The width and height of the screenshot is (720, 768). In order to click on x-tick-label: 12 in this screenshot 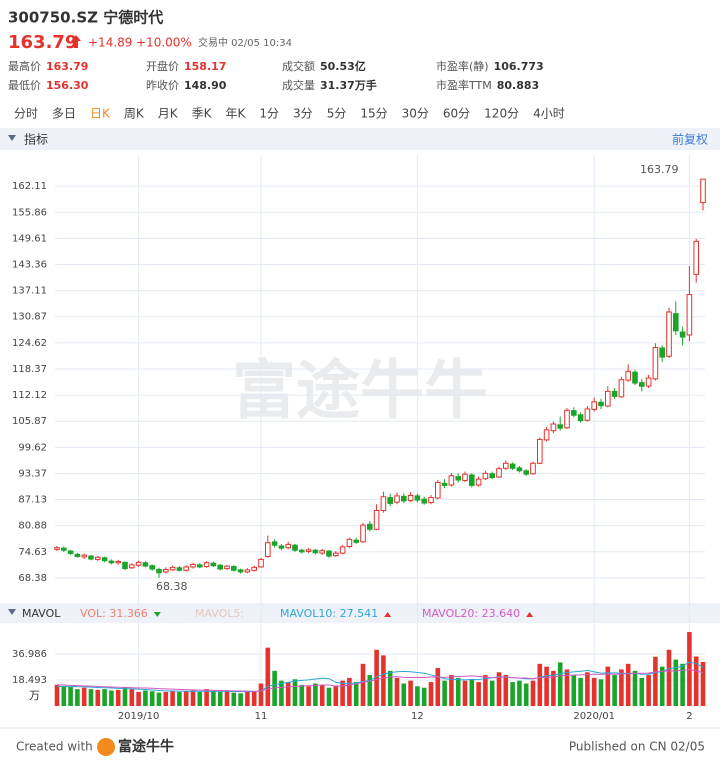, I will do `click(417, 716)`.